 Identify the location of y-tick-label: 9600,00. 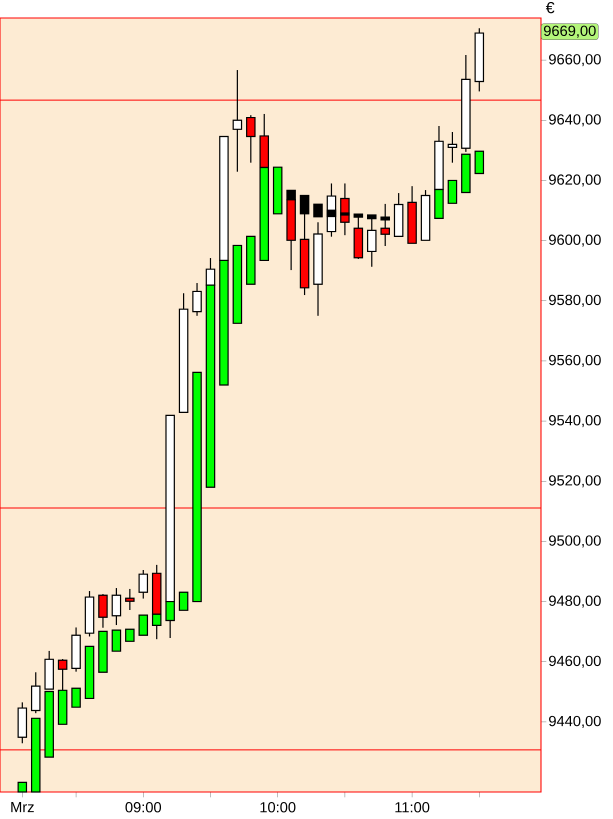
(575, 240).